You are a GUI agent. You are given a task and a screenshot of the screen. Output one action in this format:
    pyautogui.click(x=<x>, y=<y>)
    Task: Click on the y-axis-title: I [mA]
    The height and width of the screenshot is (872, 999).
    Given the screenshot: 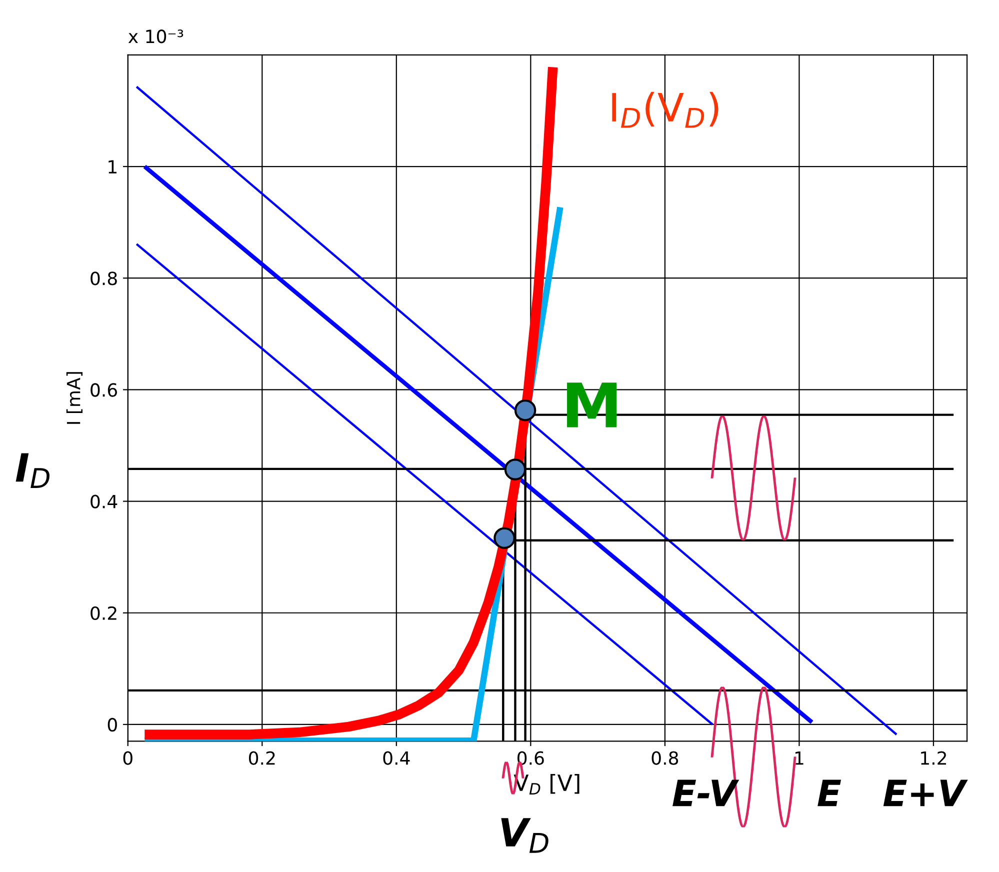 What is the action you would take?
    pyautogui.click(x=74, y=398)
    